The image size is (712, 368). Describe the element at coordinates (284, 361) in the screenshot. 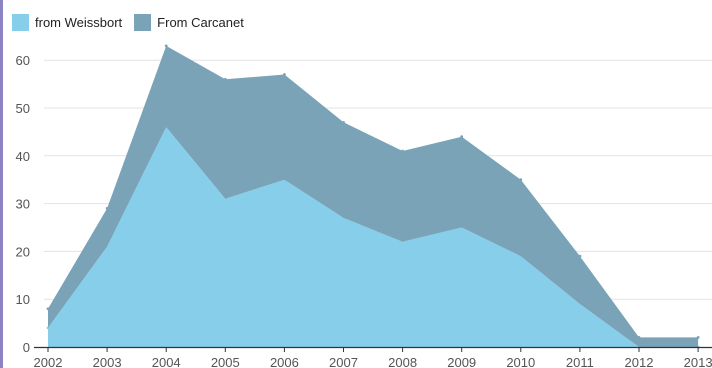

I see `x-tick-label: 2006` at that location.